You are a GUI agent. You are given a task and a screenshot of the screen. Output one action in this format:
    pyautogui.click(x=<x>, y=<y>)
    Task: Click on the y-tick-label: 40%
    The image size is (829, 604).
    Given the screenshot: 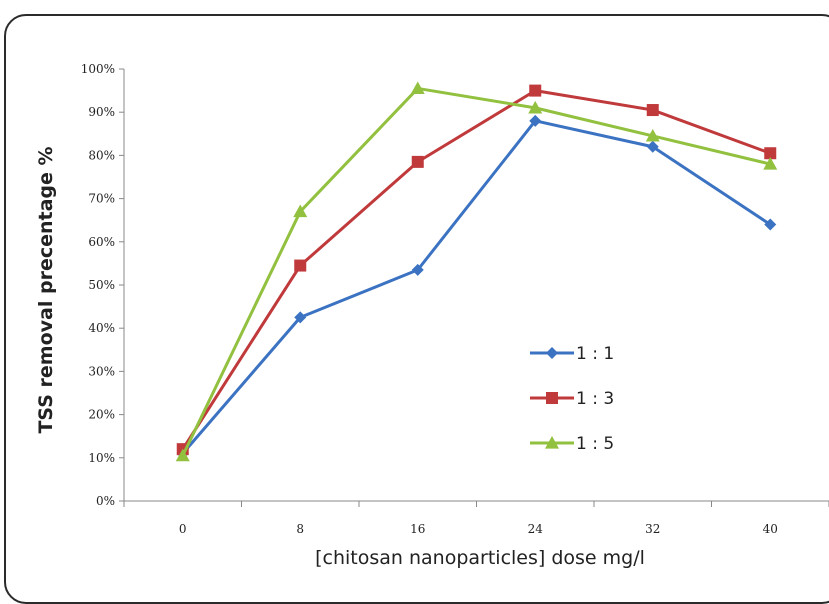 What is the action you would take?
    pyautogui.click(x=101, y=328)
    